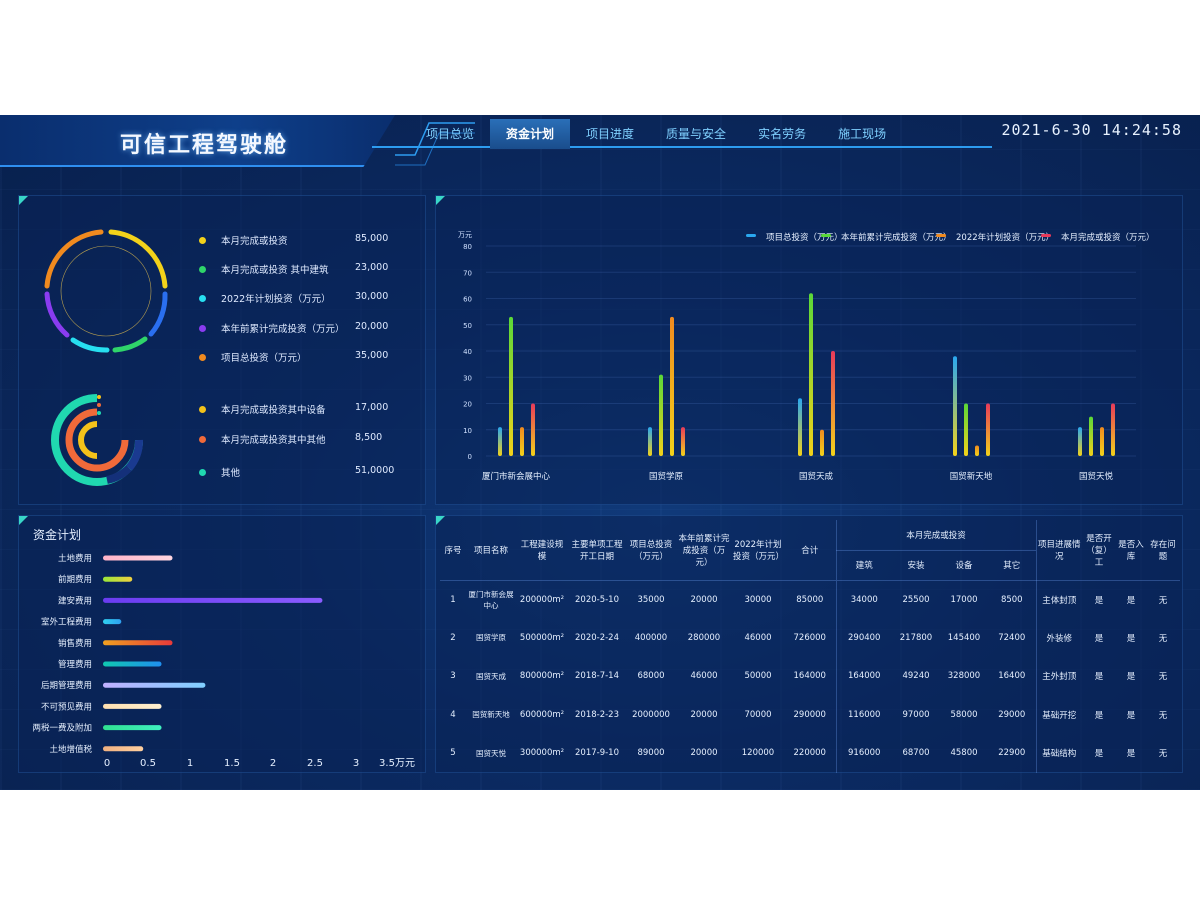  Describe the element at coordinates (597, 676) in the screenshot. I see `cell-date: 2018-7-14` at that location.